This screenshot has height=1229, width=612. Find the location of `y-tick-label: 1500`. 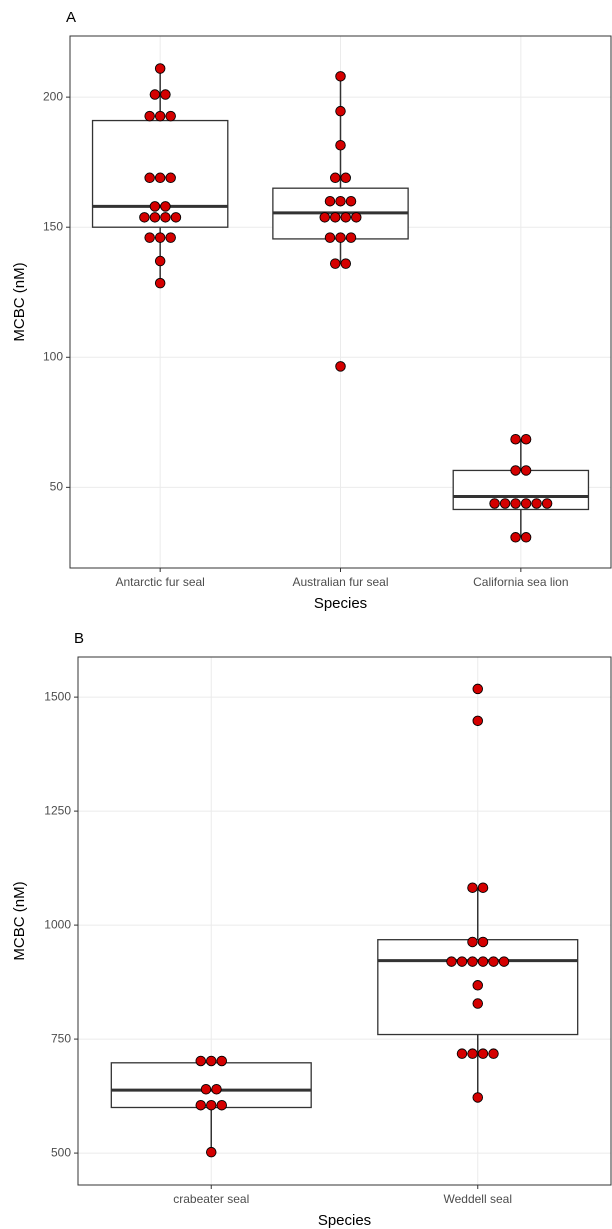

y-tick-label: 1500 is located at coordinates (57, 696).